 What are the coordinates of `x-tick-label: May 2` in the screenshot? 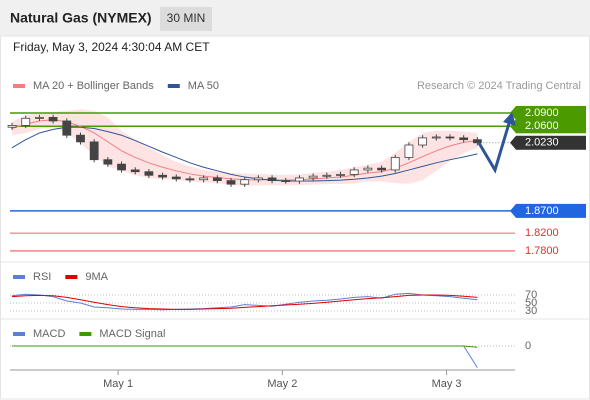 It's located at (282, 384).